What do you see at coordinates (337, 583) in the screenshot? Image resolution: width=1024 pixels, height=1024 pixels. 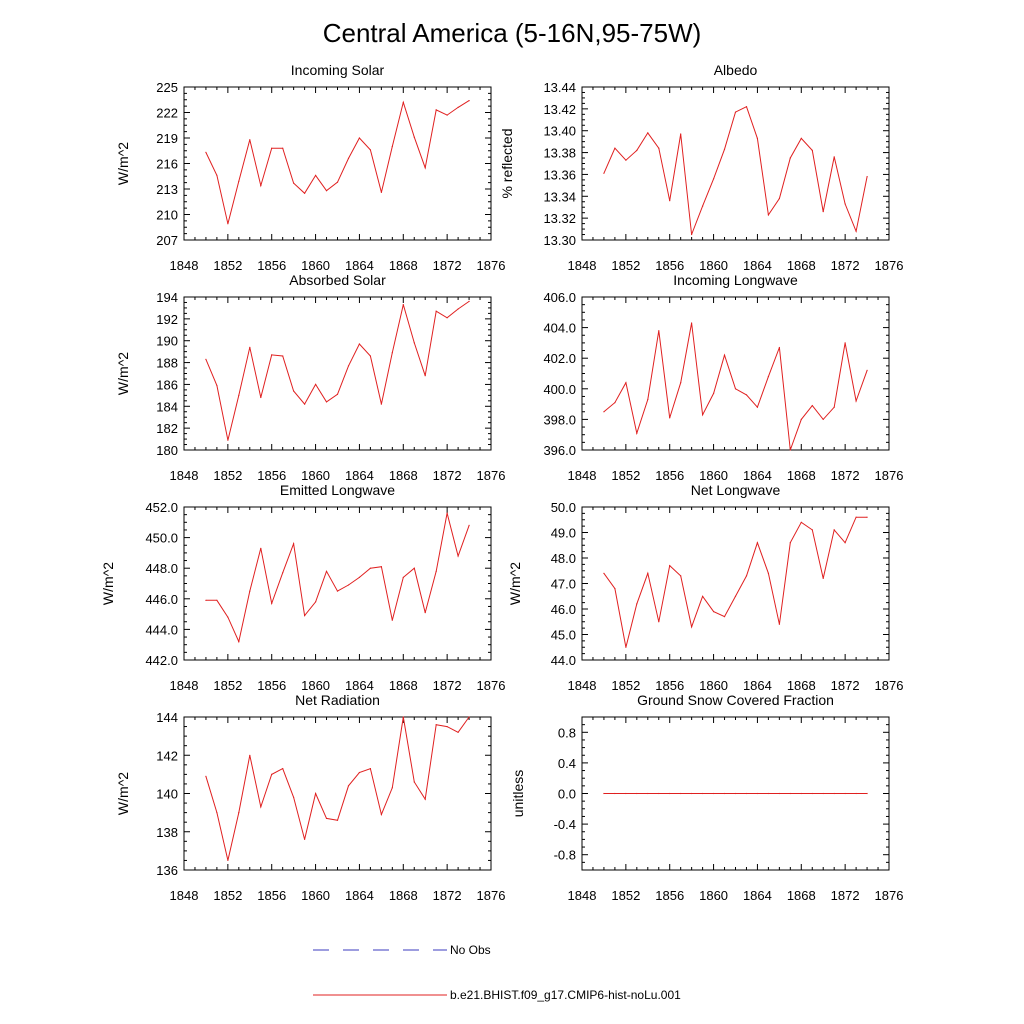 I see `plot-frame` at bounding box center [337, 583].